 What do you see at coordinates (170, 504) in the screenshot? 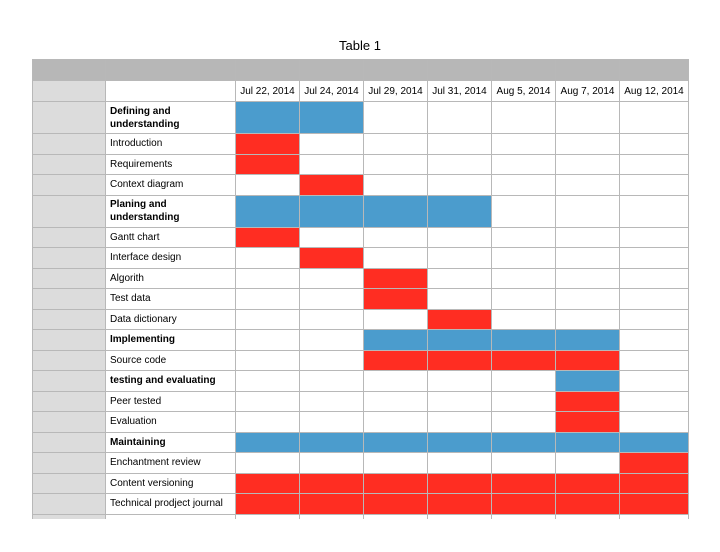
I see `task-label: Technical prodject journal` at bounding box center [170, 504].